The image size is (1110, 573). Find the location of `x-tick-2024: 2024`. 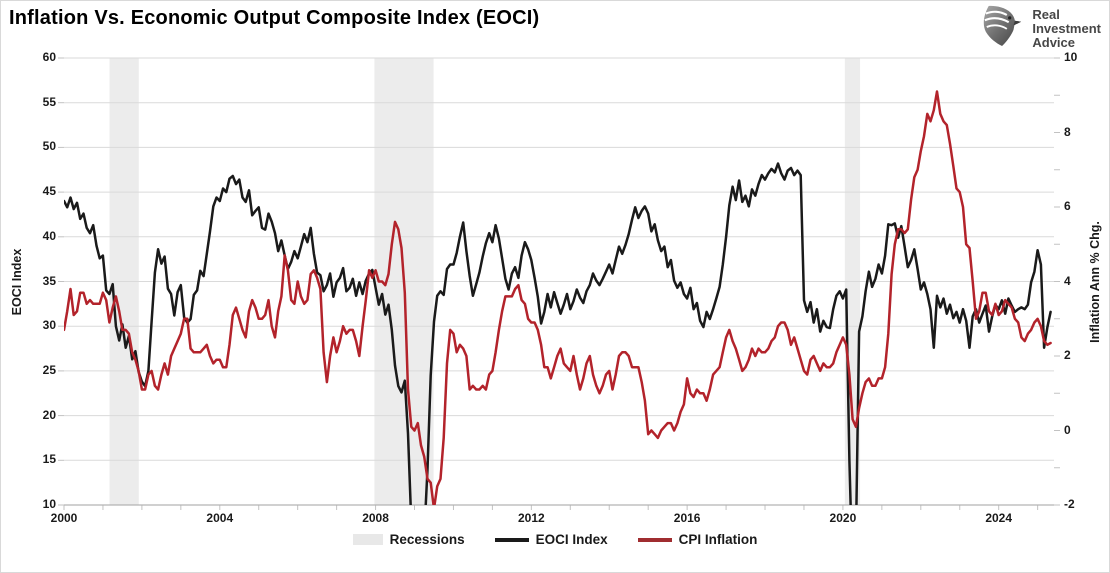

x-tick-2024: 2024 is located at coordinates (999, 518).